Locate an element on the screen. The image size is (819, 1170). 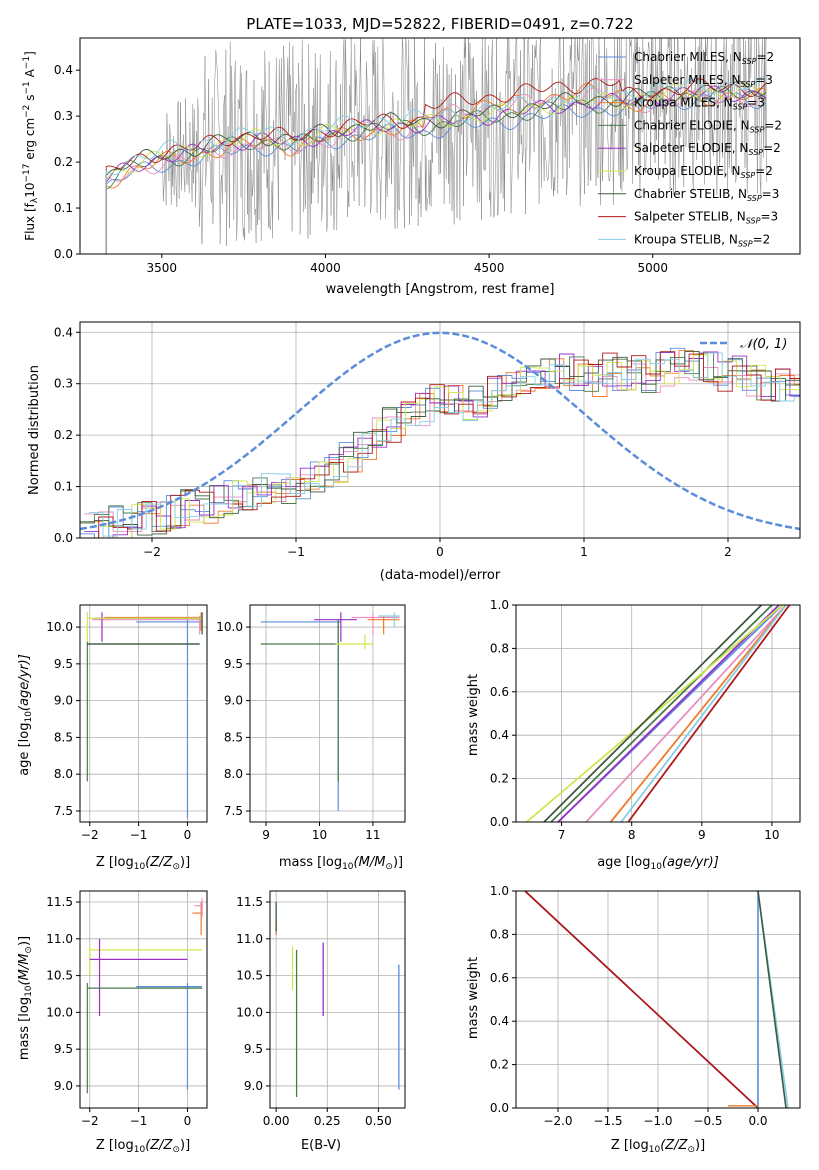
legend-label-6: Chabrier STELIB, NSSP=3 is located at coordinates (706, 195).